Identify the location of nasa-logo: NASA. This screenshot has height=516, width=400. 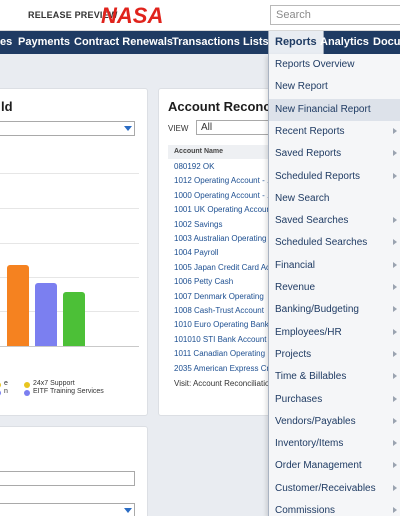
(135, 15).